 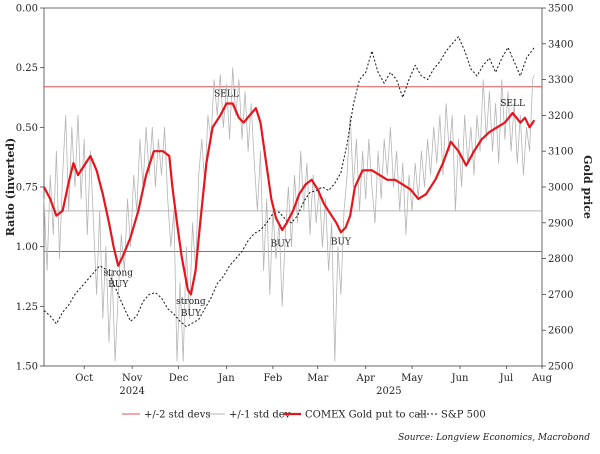 I want to click on x-tick-label: Dec, so click(x=179, y=378).